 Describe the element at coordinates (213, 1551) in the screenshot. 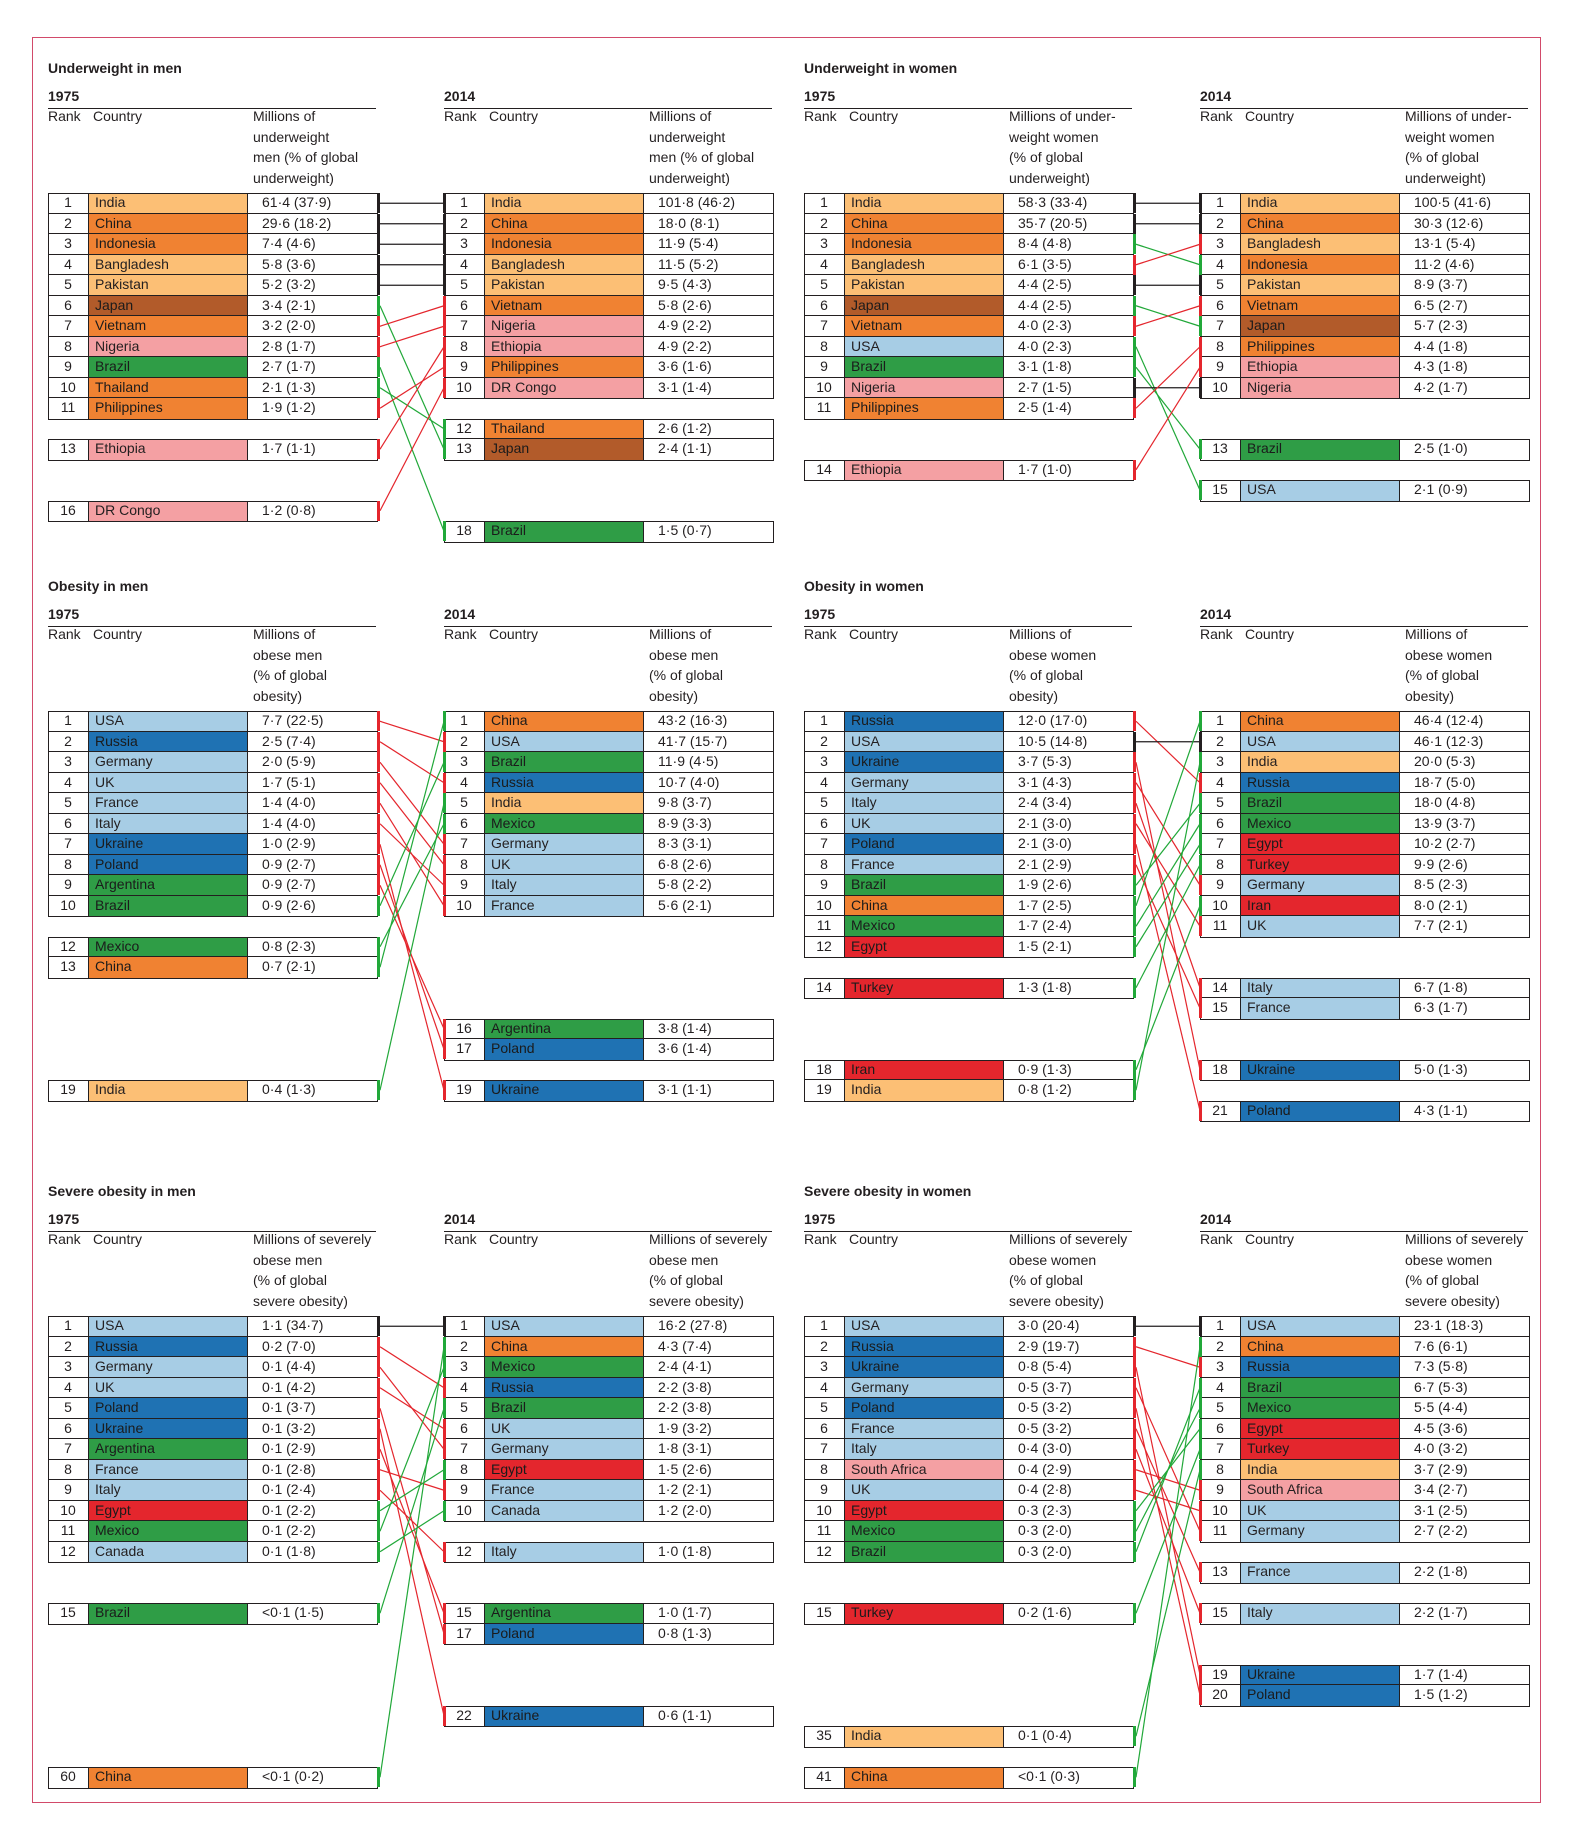

I see `table-row: 12 Canada 0·1 (1·8)` at that location.